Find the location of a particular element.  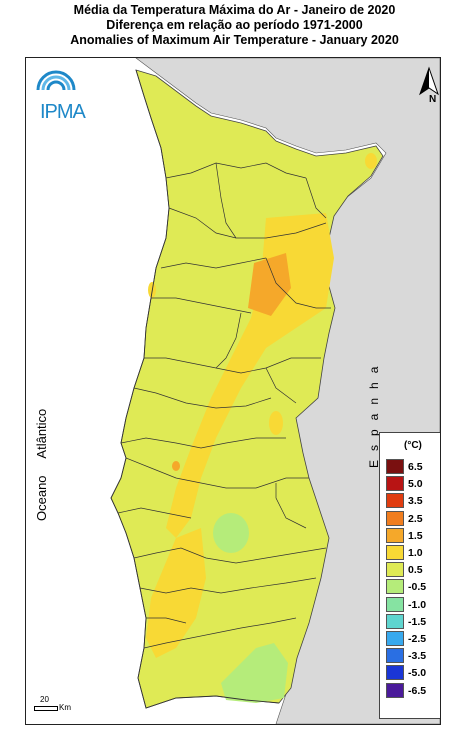

legend-item: 0.5 is located at coordinates (413, 573).